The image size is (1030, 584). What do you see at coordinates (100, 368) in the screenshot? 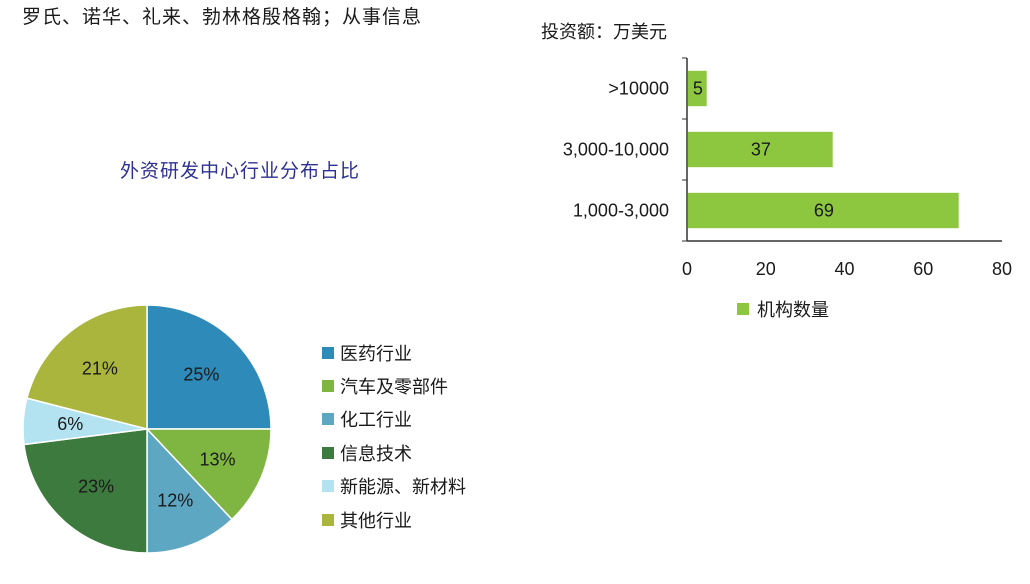
I see `pie-slice-label: 21%` at bounding box center [100, 368].